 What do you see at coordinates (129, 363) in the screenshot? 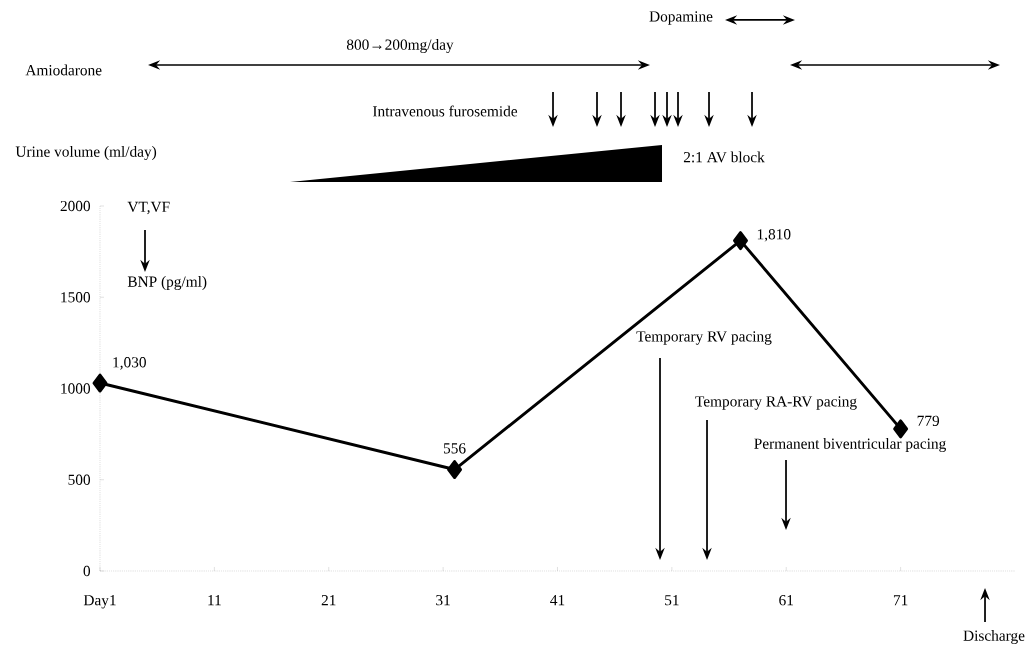
I see `data-label: 1,030` at bounding box center [129, 363].